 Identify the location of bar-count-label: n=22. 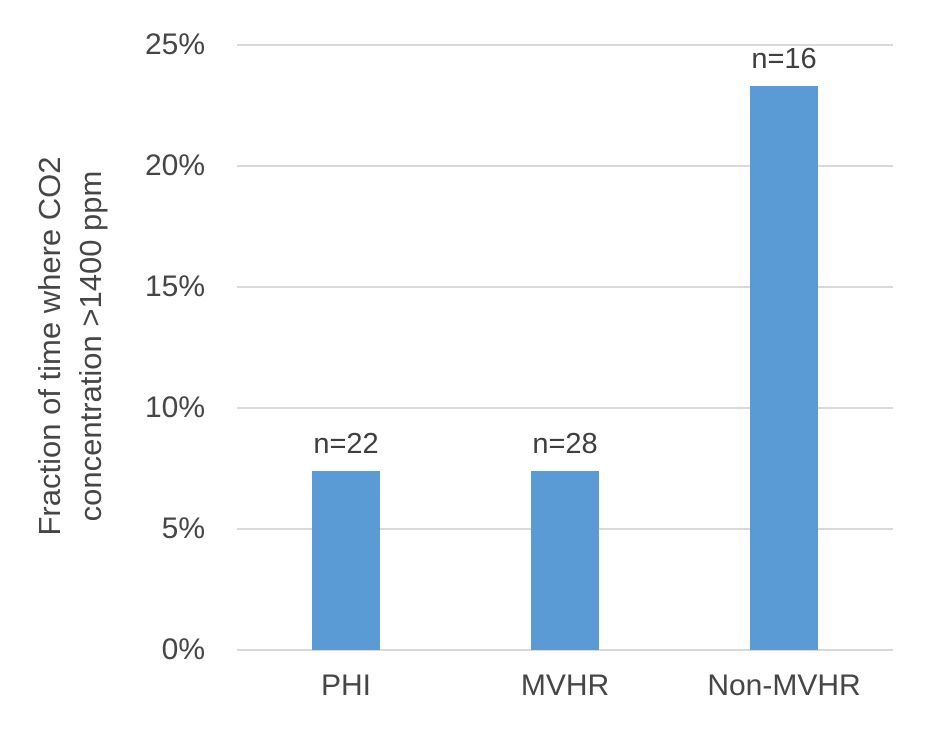
(346, 444).